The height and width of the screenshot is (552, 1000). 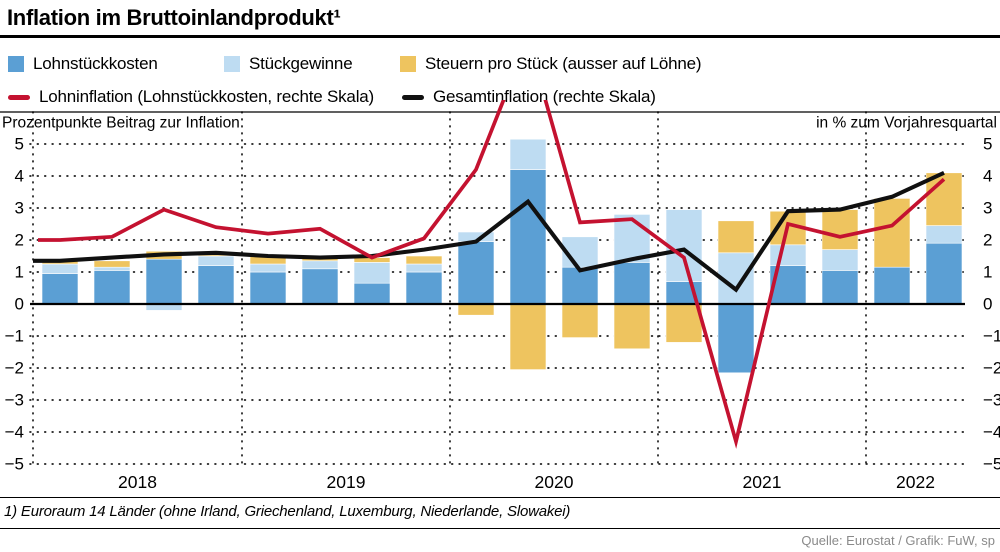 What do you see at coordinates (19, 272) in the screenshot?
I see `left-axis-tick-label: 1` at bounding box center [19, 272].